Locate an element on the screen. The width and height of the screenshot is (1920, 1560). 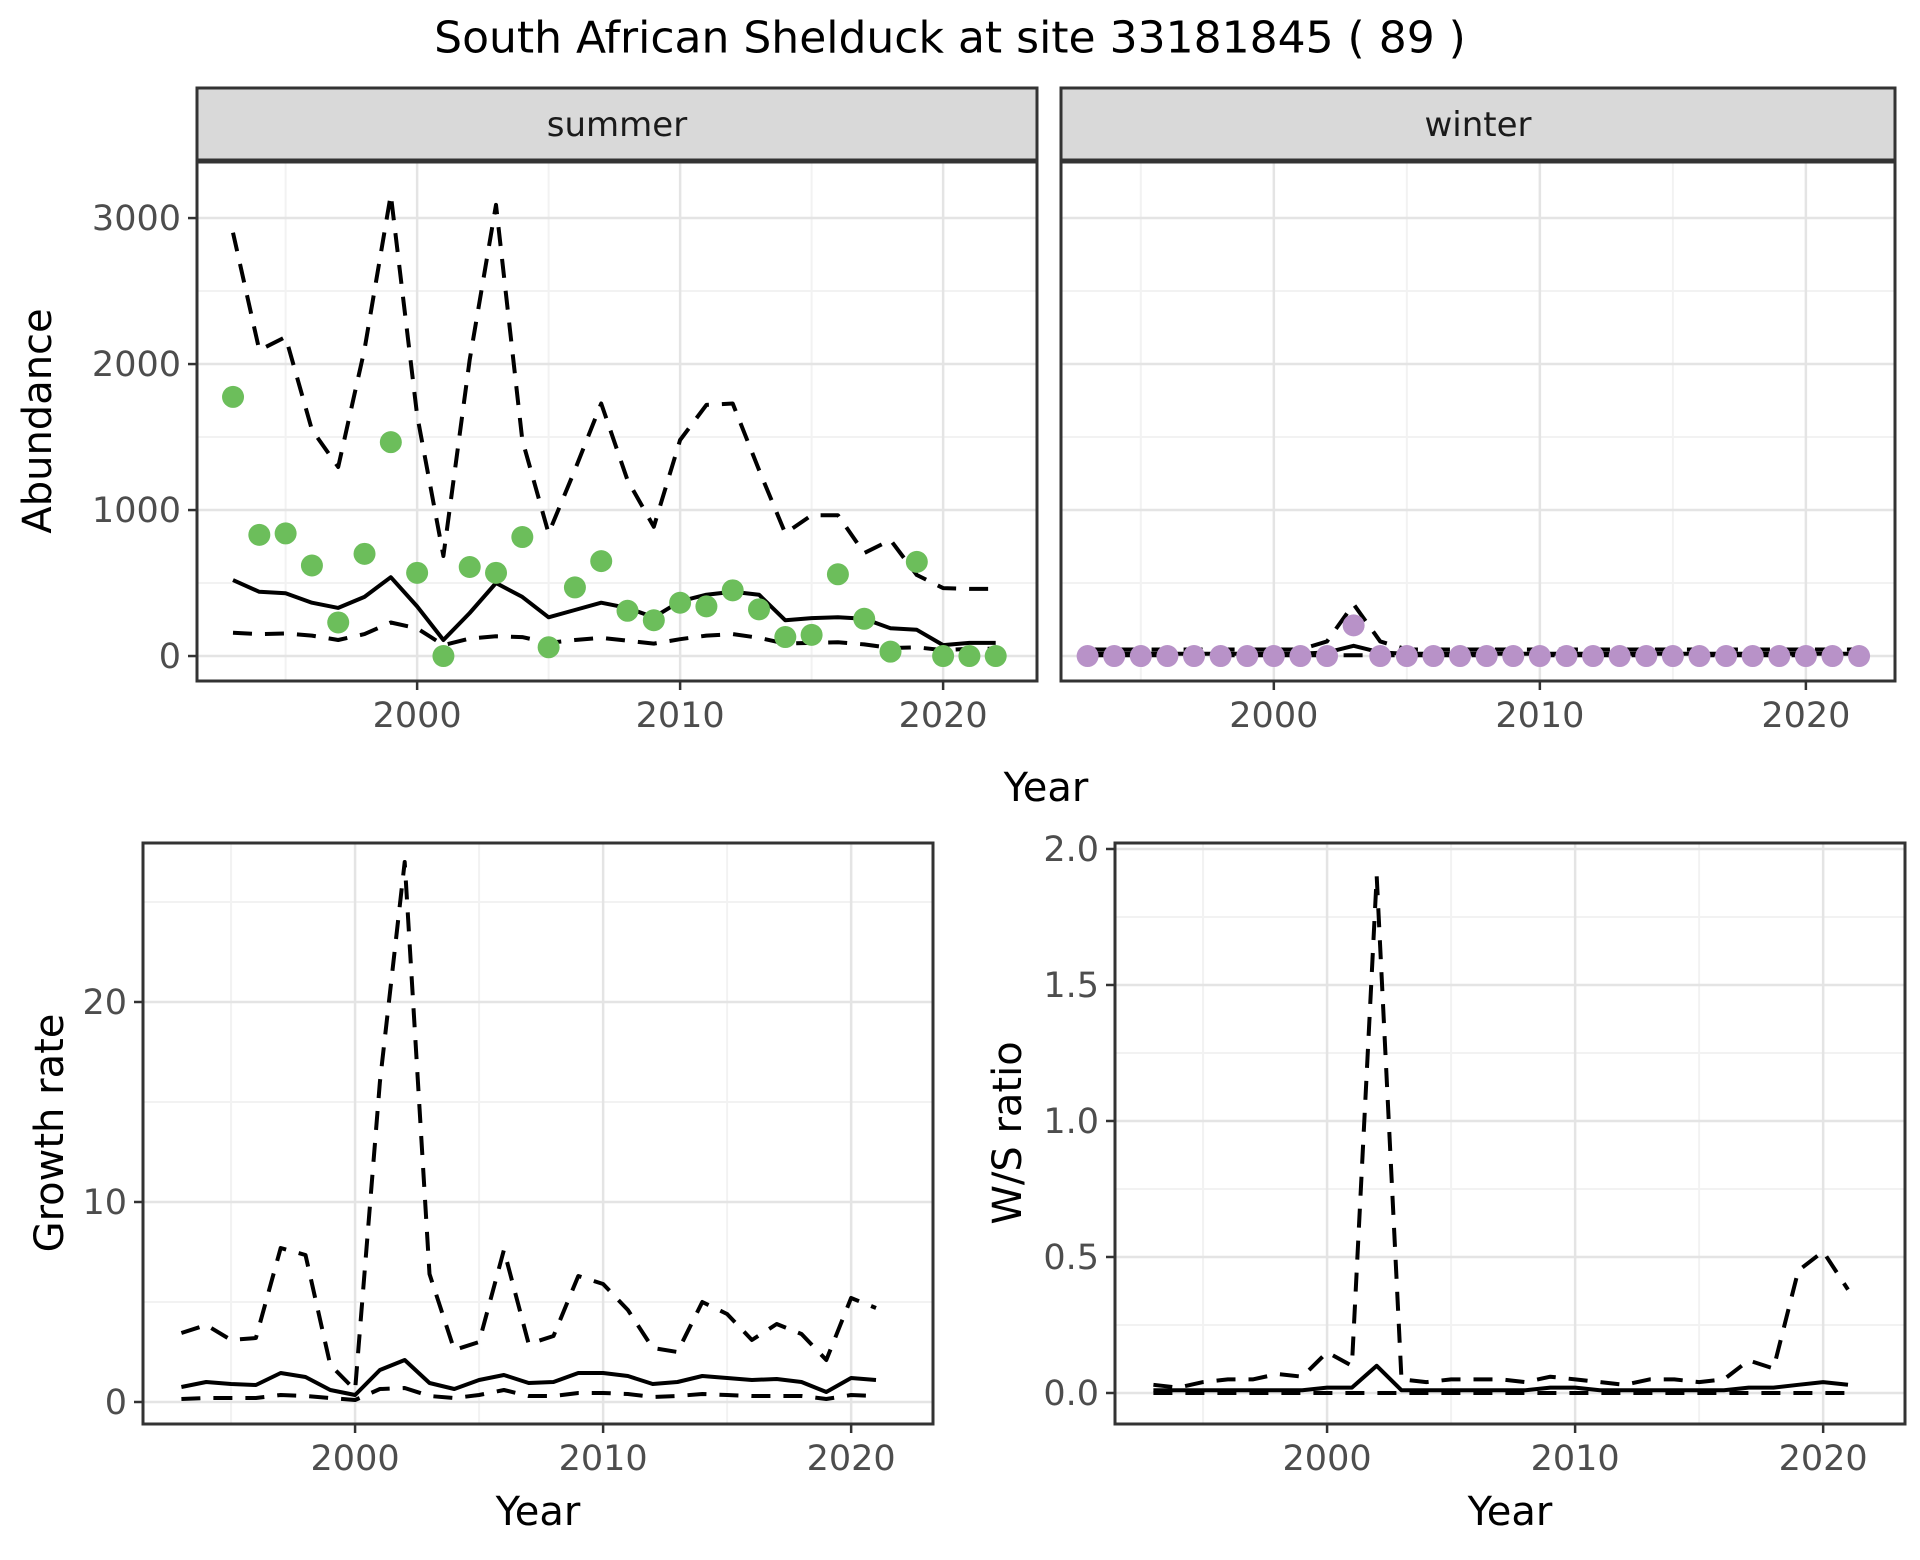
y-tick-label: 0.5 is located at coordinates (1071, 1258).